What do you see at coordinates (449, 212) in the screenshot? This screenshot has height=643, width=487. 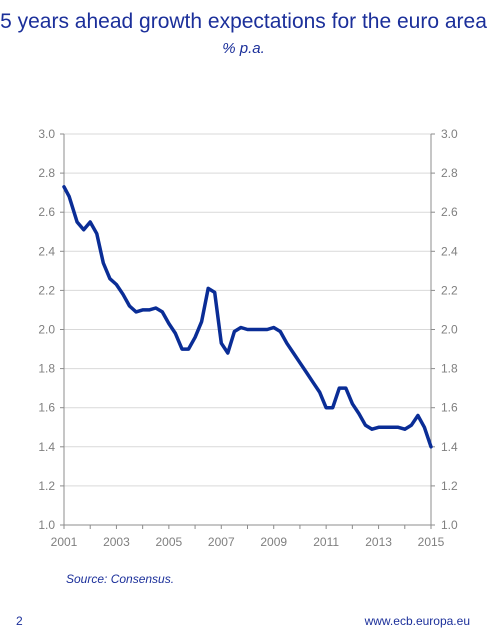 I see `y-tick-label-right: 2.6` at bounding box center [449, 212].